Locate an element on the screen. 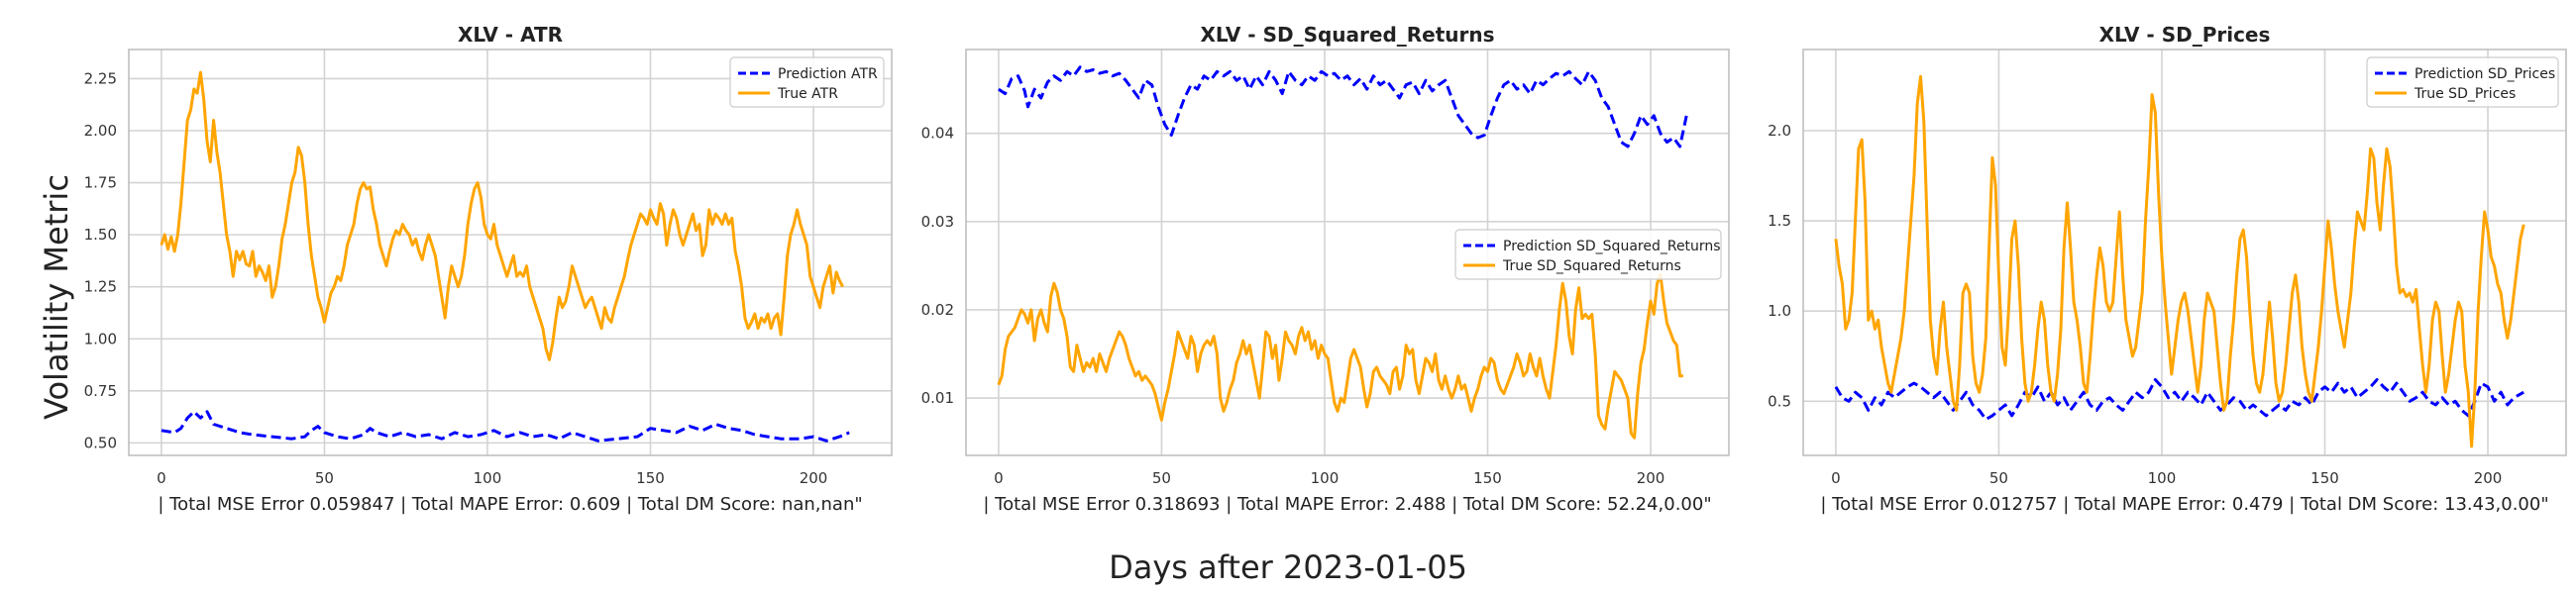 The height and width of the screenshot is (594, 2576). chart-title: XLV - ATR is located at coordinates (511, 35).